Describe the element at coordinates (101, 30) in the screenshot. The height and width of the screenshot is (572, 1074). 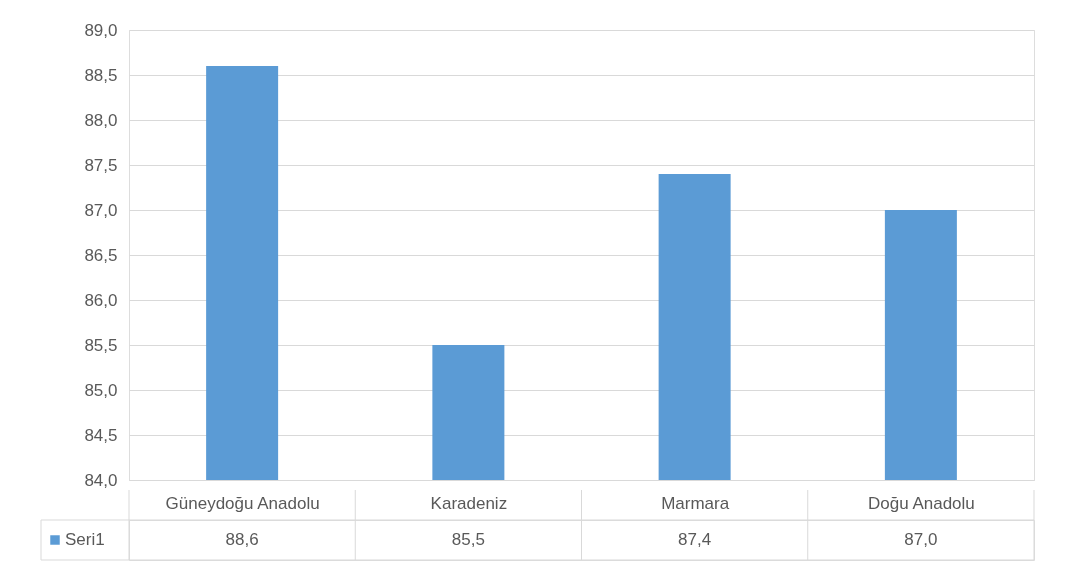
I see `y-tick-label: 89,0` at that location.